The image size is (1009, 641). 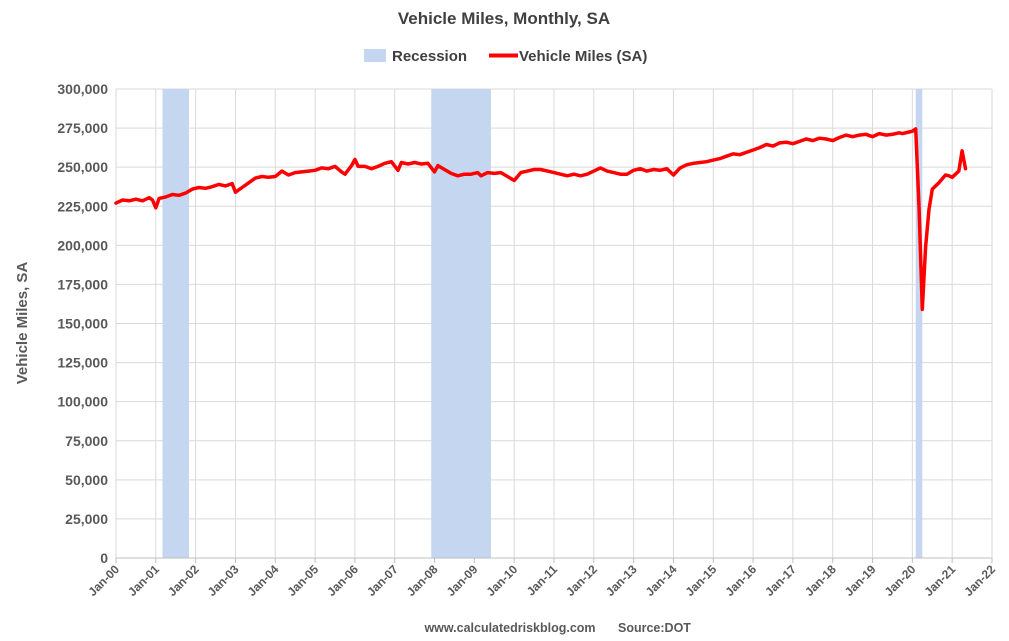 I want to click on y-tick-label: 125,000, so click(x=82, y=363).